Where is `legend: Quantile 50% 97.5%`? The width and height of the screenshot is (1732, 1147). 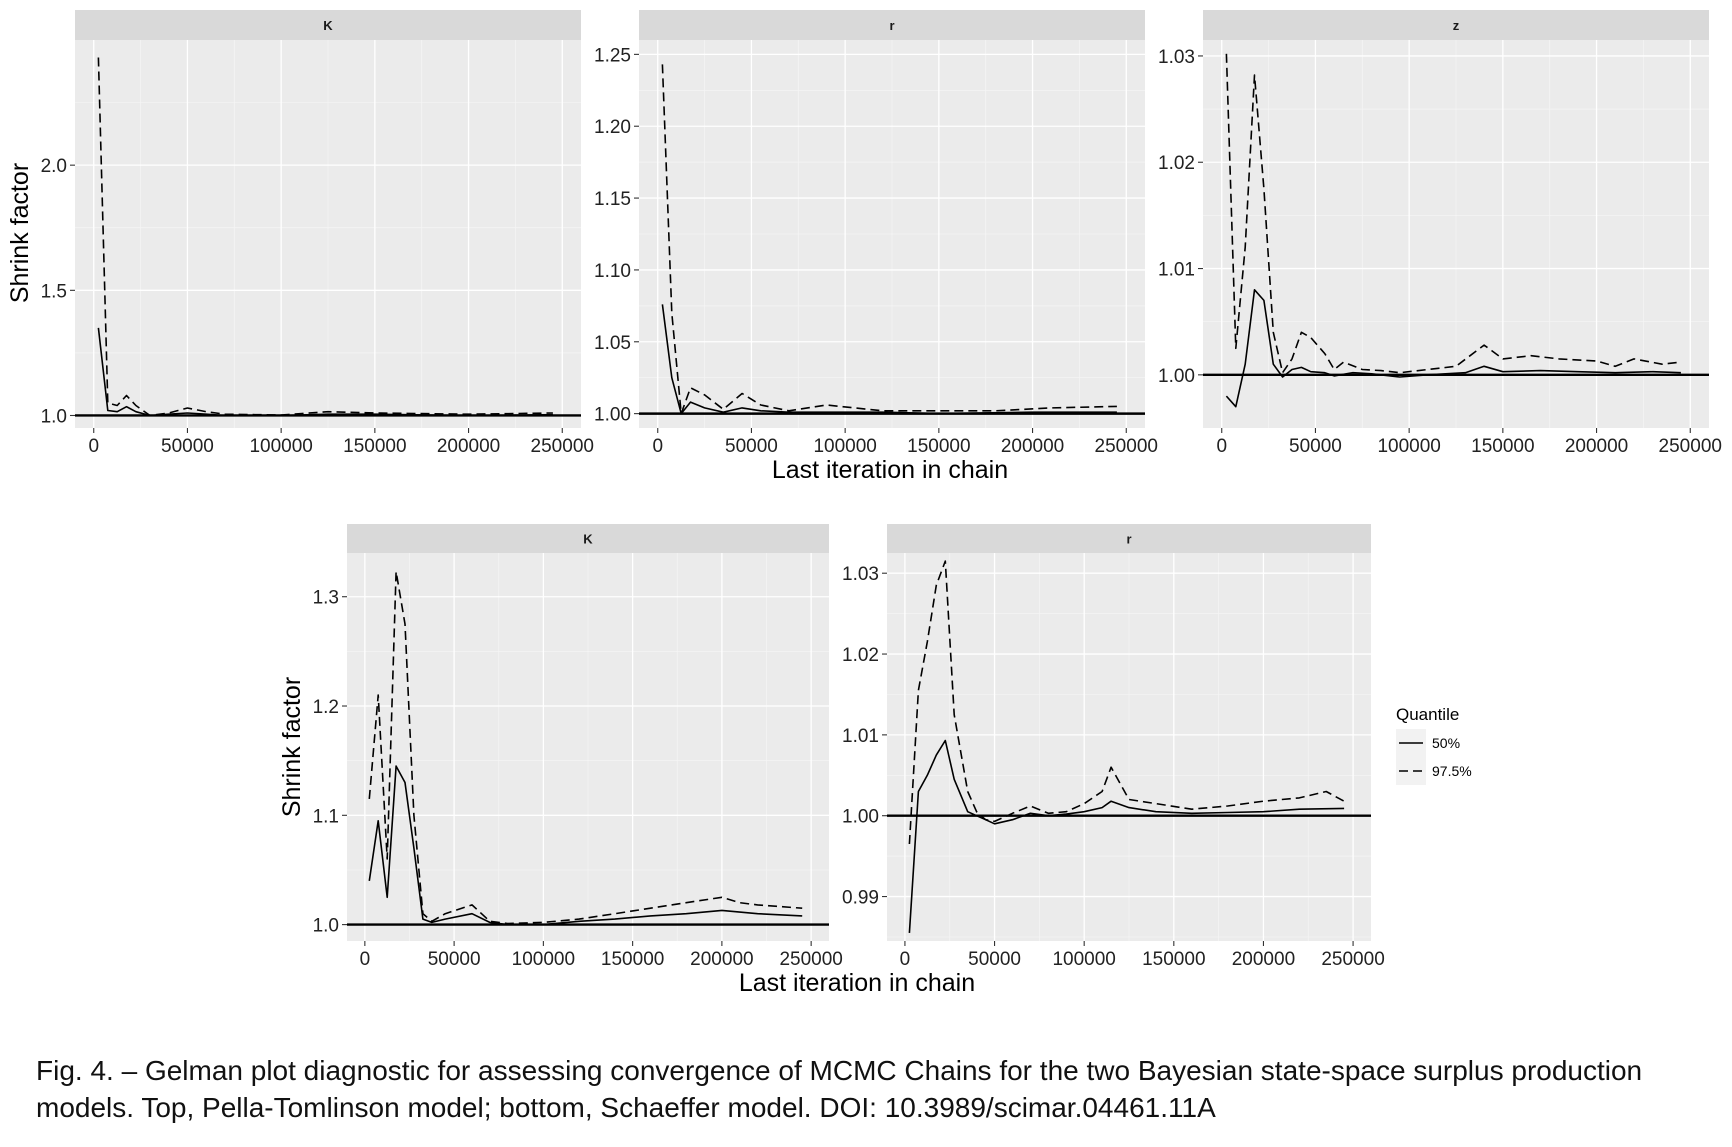
legend: Quantile 50% 97.5% is located at coordinates (1434, 745).